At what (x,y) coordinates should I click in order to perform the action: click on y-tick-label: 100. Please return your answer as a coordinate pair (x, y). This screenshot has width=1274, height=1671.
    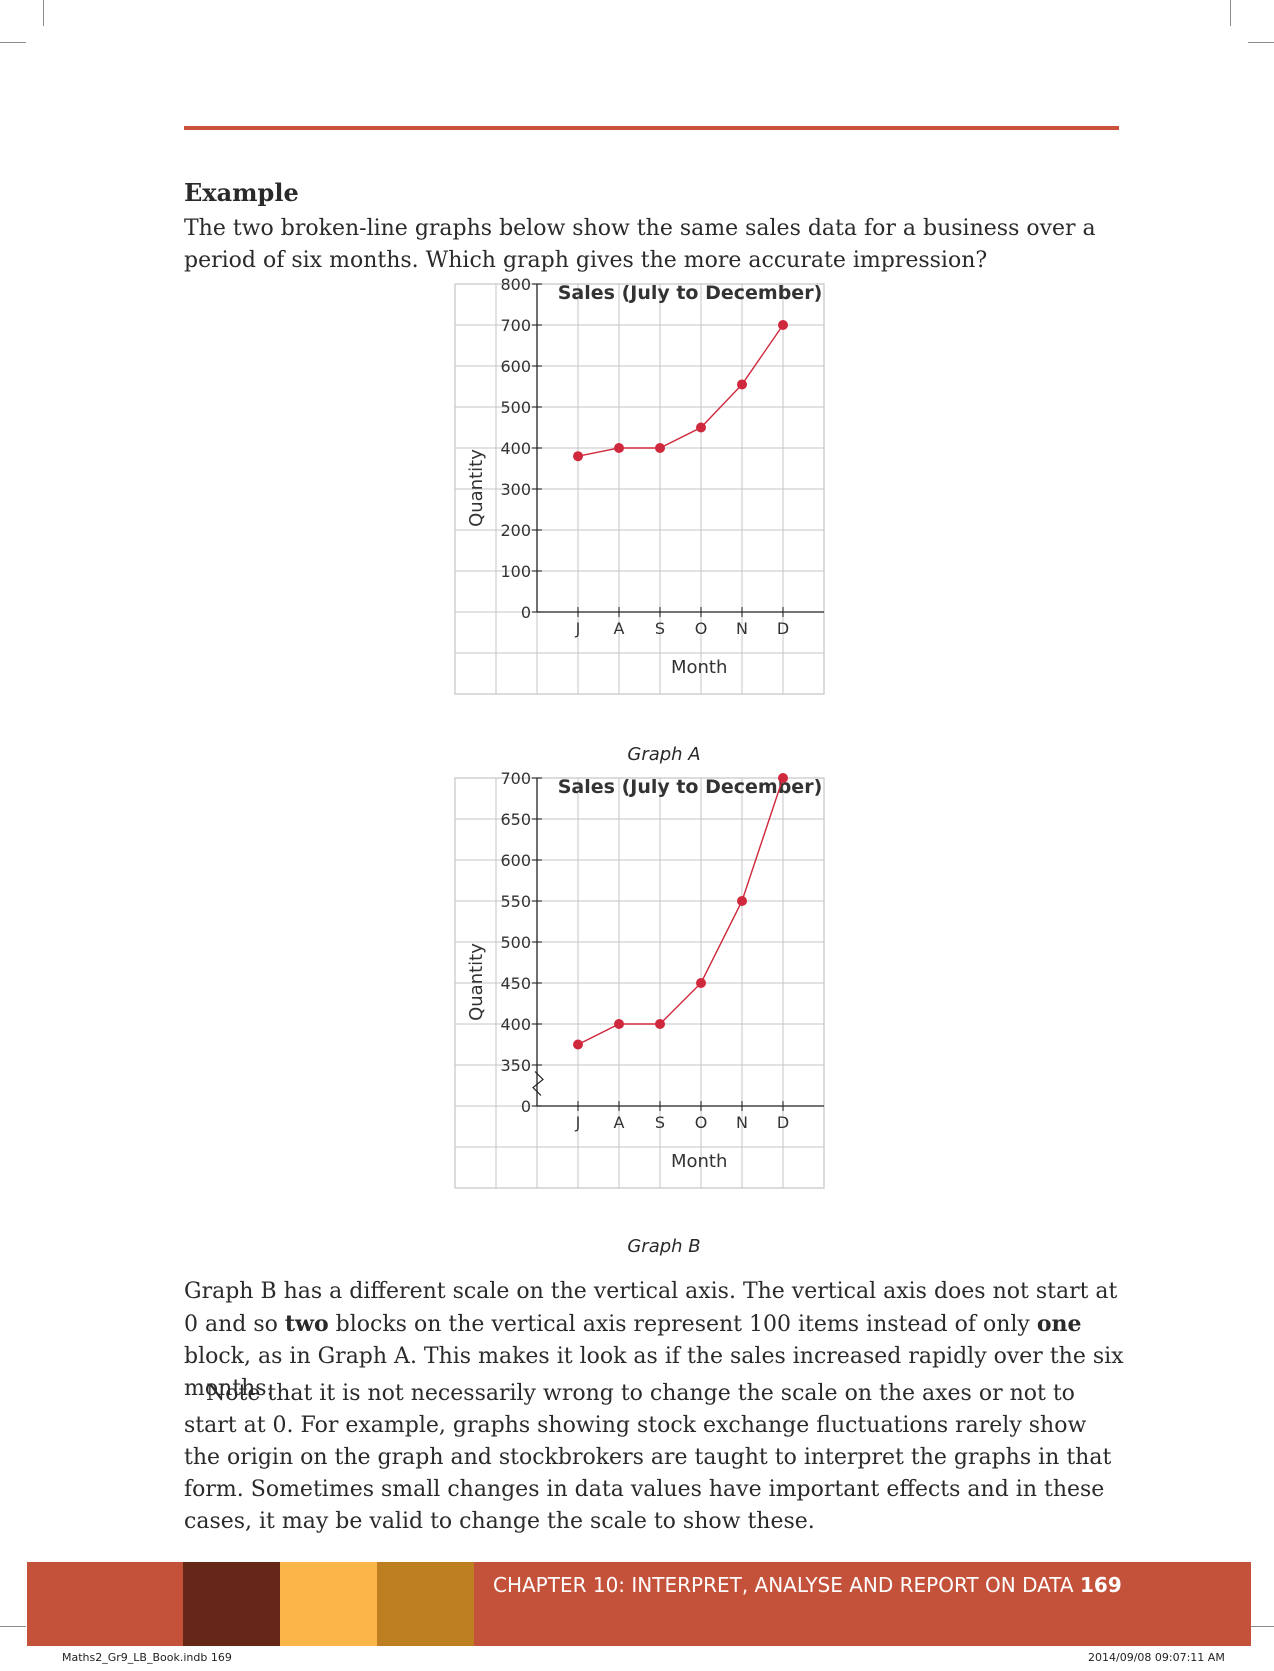
    Looking at the image, I should click on (515, 571).